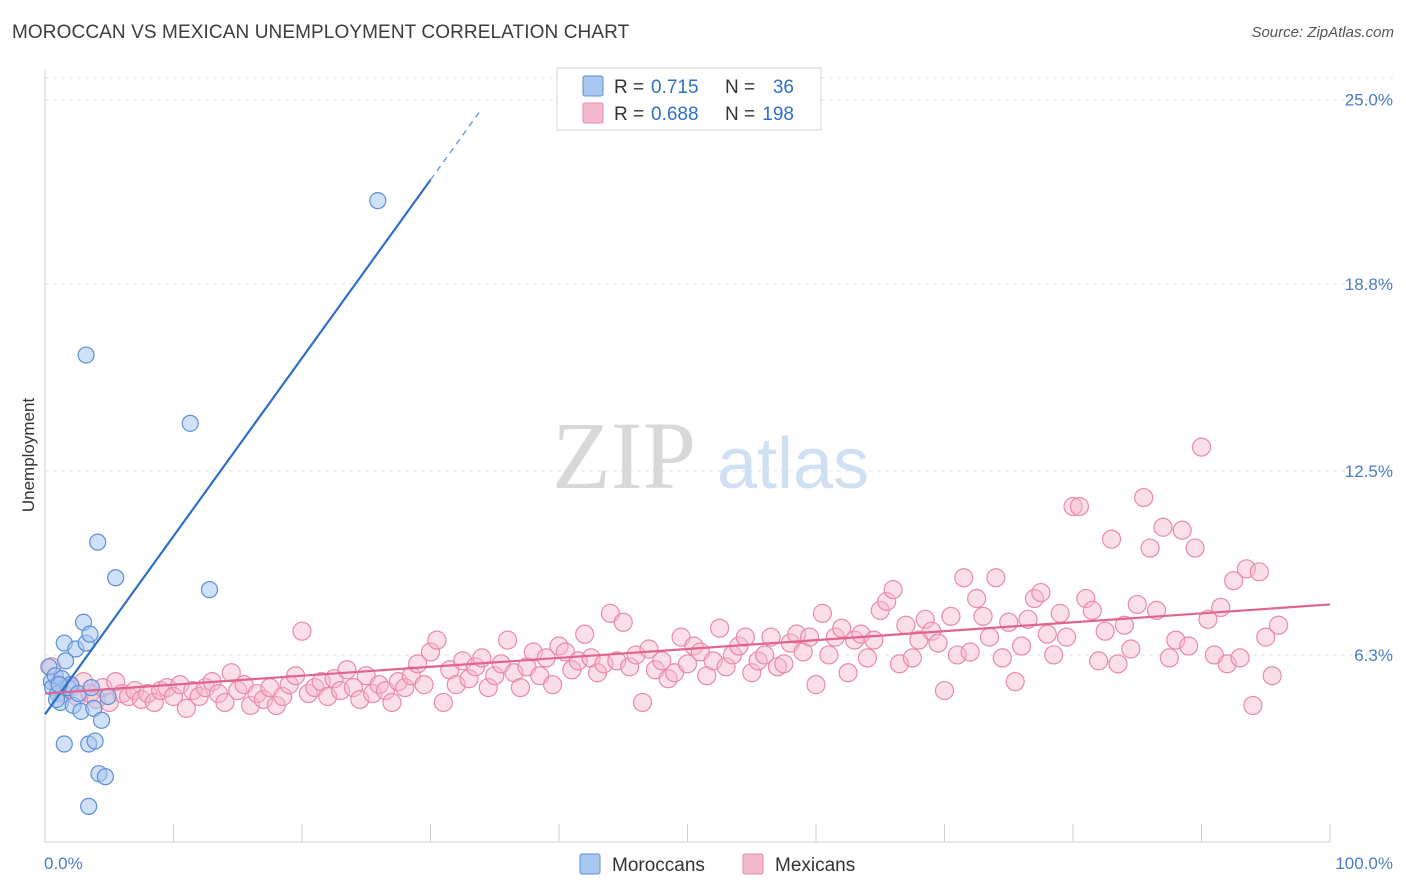 The width and height of the screenshot is (1406, 892). What do you see at coordinates (740, 87) in the screenshot?
I see `legend-n-label-moroccans: N =` at bounding box center [740, 87].